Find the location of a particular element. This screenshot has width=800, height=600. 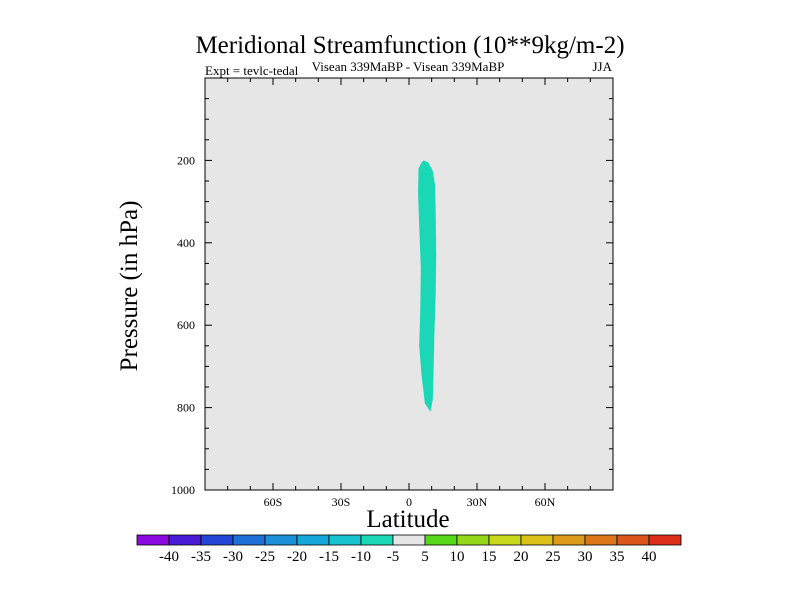

x-tick-label: 30S is located at coordinates (341, 502).